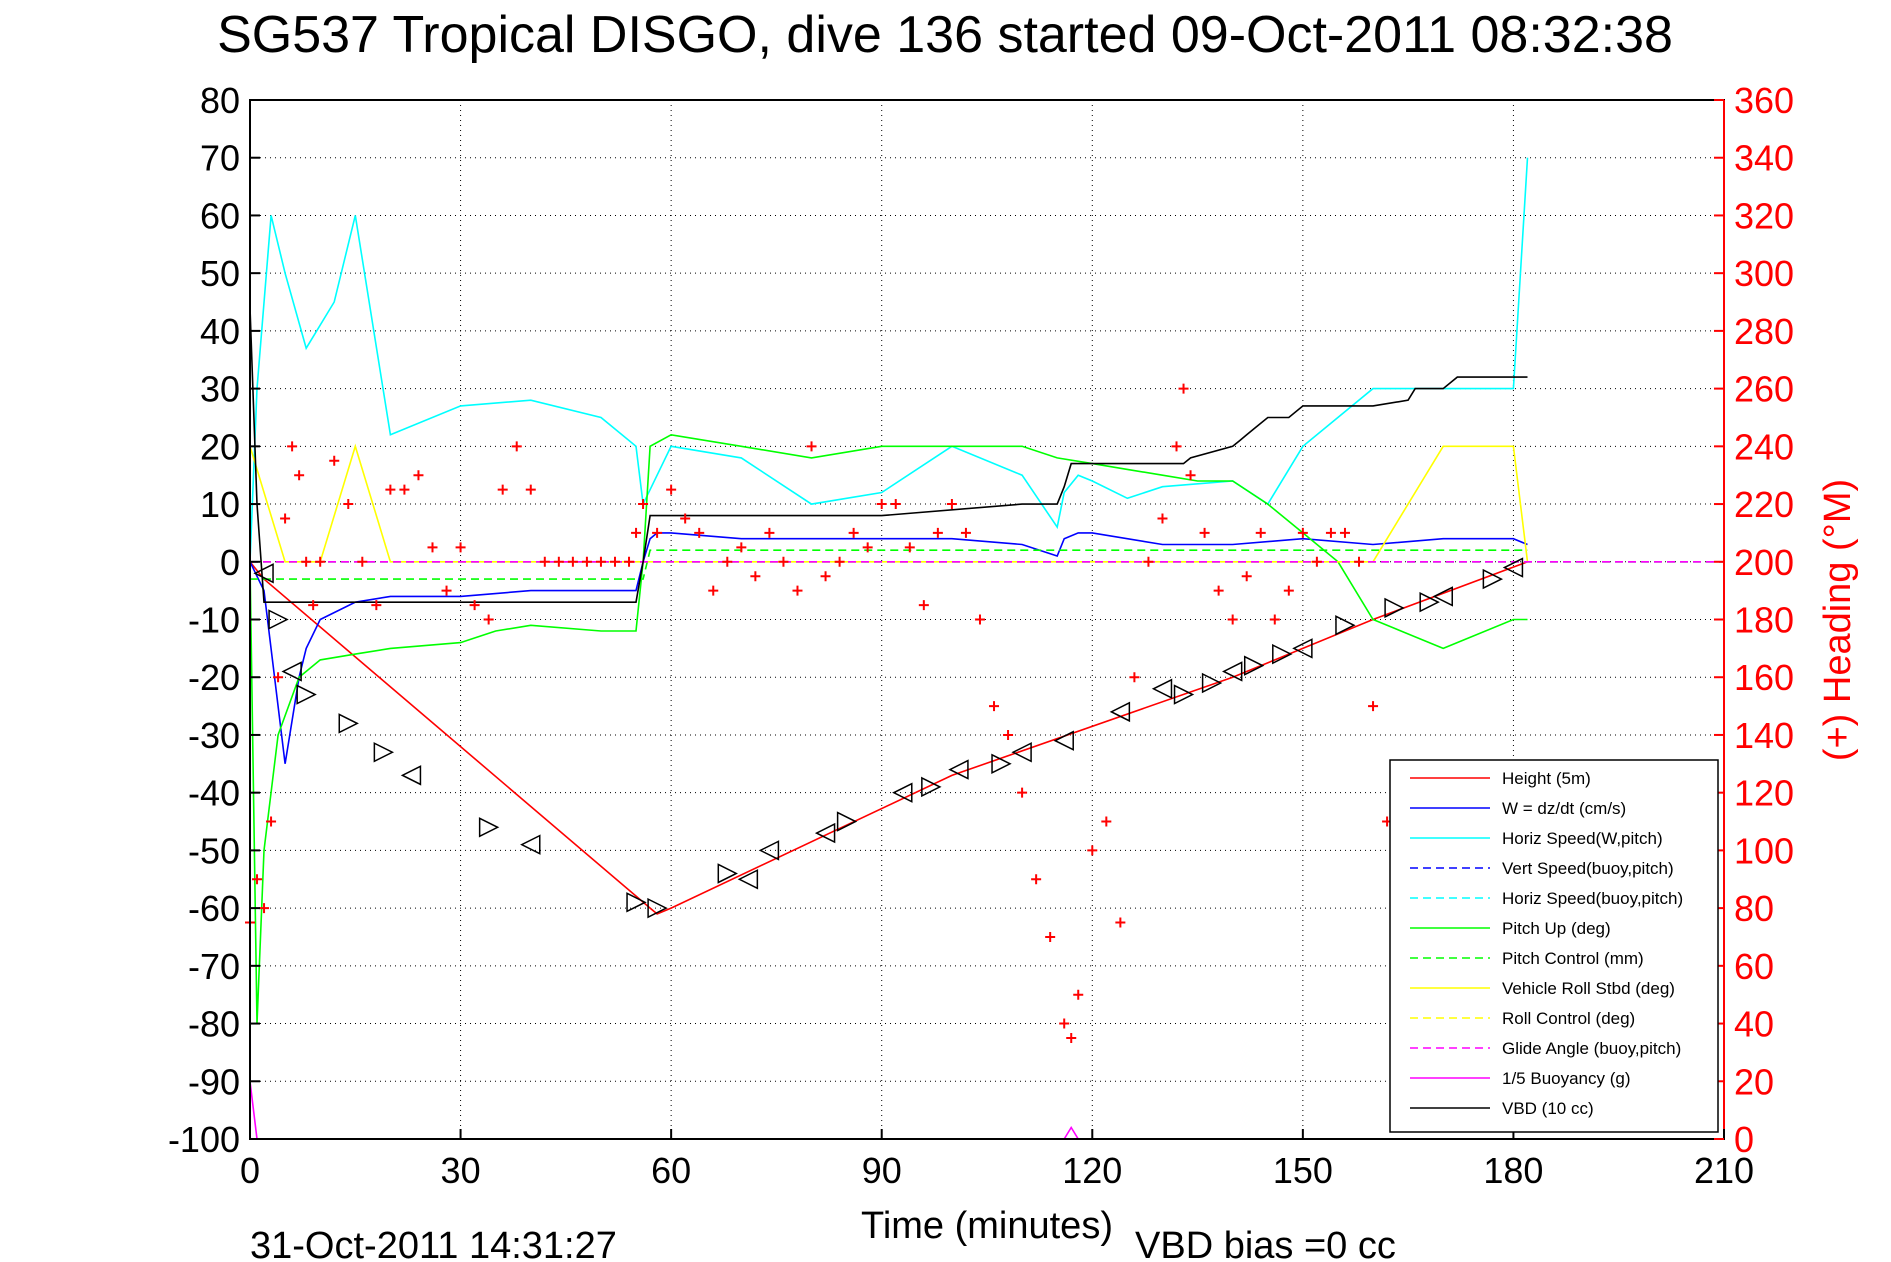  I want to click on x-tick-label: 90, so click(882, 1170).